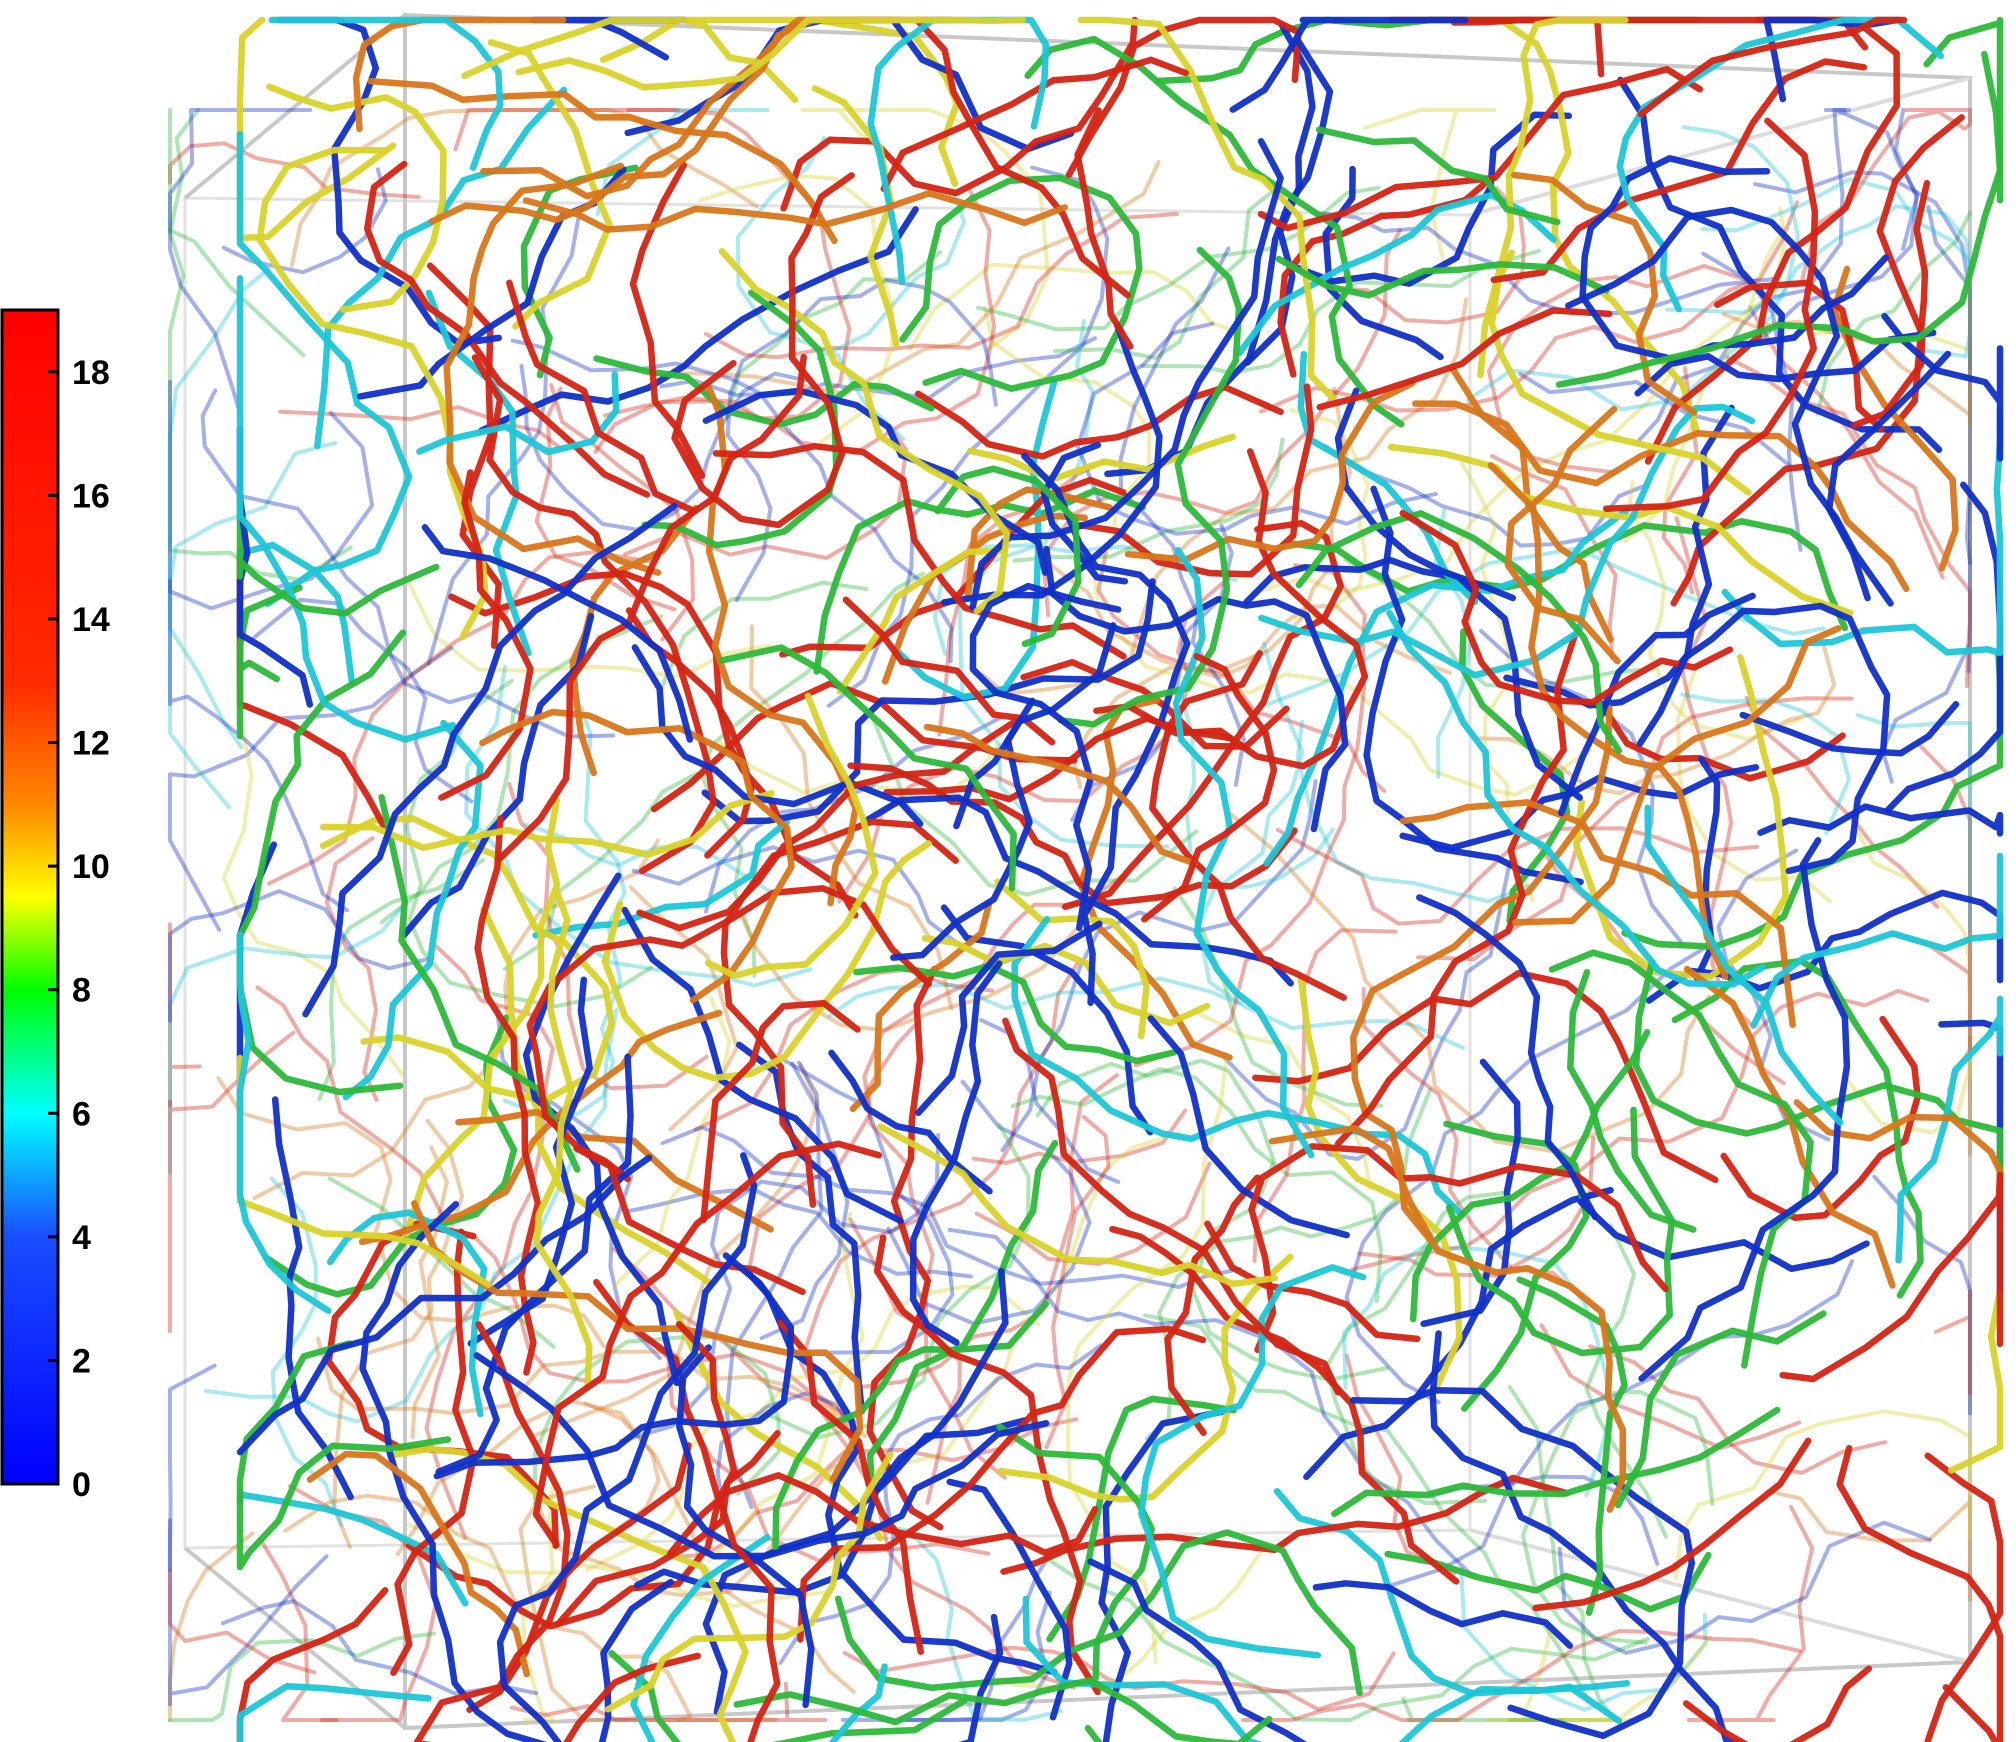 The height and width of the screenshot is (1742, 2016). Describe the element at coordinates (91, 496) in the screenshot. I see `colorbar-tick-label: 16` at that location.